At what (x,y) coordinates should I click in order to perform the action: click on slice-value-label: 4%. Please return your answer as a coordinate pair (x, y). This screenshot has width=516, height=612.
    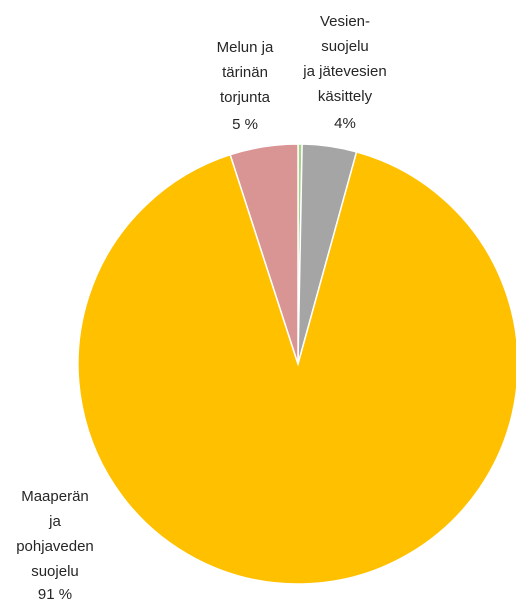
    Looking at the image, I should click on (345, 123).